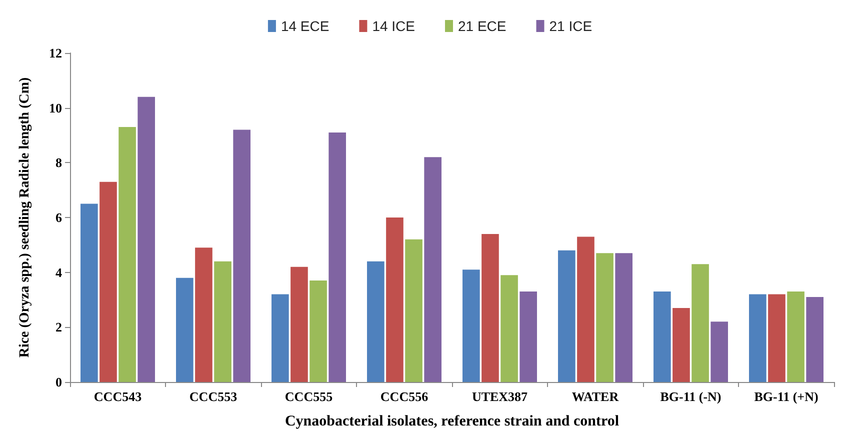 The image size is (860, 448). What do you see at coordinates (59, 272) in the screenshot?
I see `y-tick-label: 4` at bounding box center [59, 272].